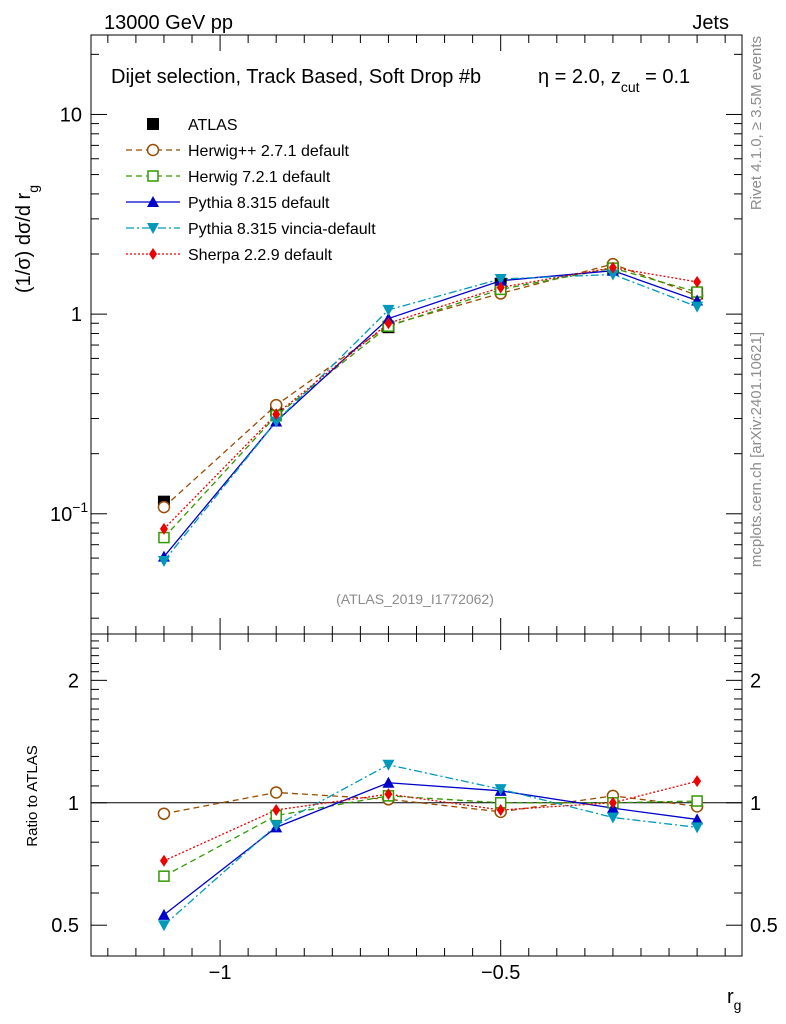  Describe the element at coordinates (153, 201) in the screenshot. I see `legend-marker-pythia` at that location.